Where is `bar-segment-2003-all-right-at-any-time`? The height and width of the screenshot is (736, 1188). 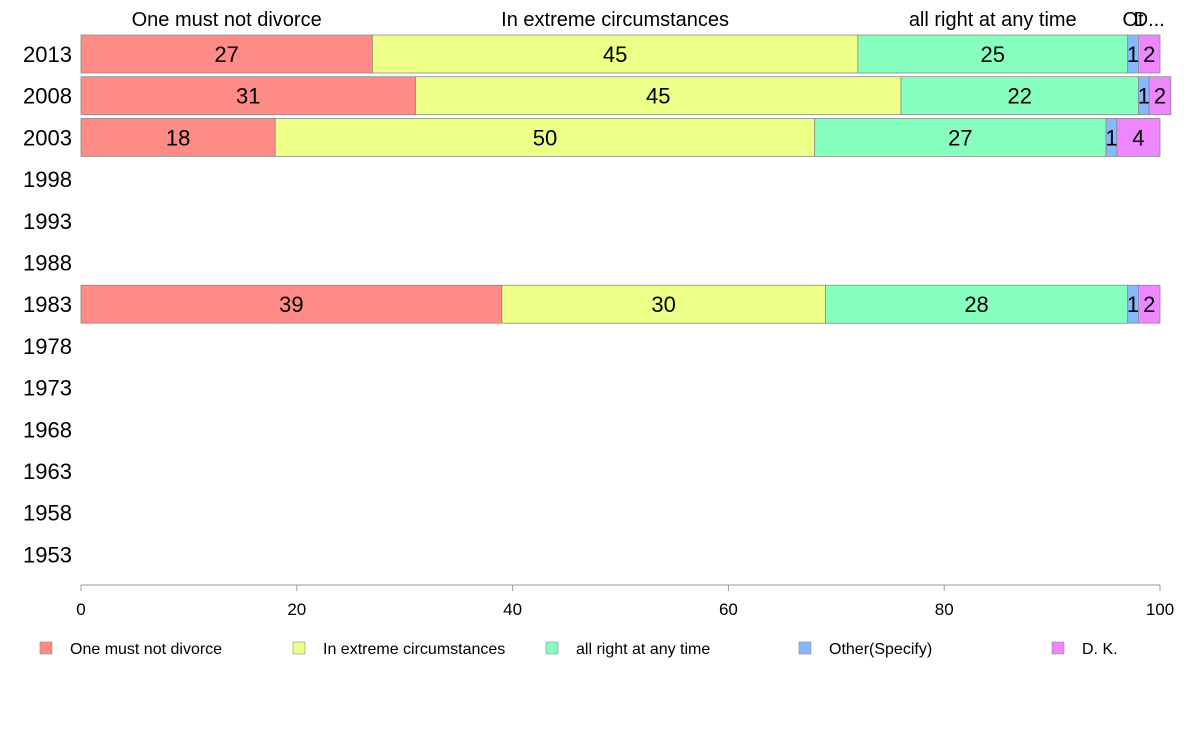
bar-segment-2003-all-right-at-any-time is located at coordinates (960, 137).